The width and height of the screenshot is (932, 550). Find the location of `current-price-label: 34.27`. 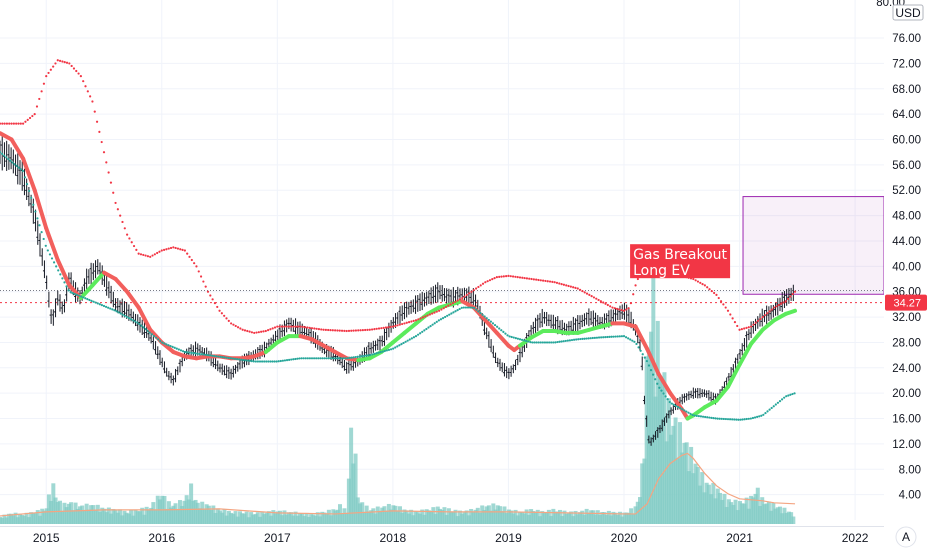

current-price-label: 34.27 is located at coordinates (907, 304).